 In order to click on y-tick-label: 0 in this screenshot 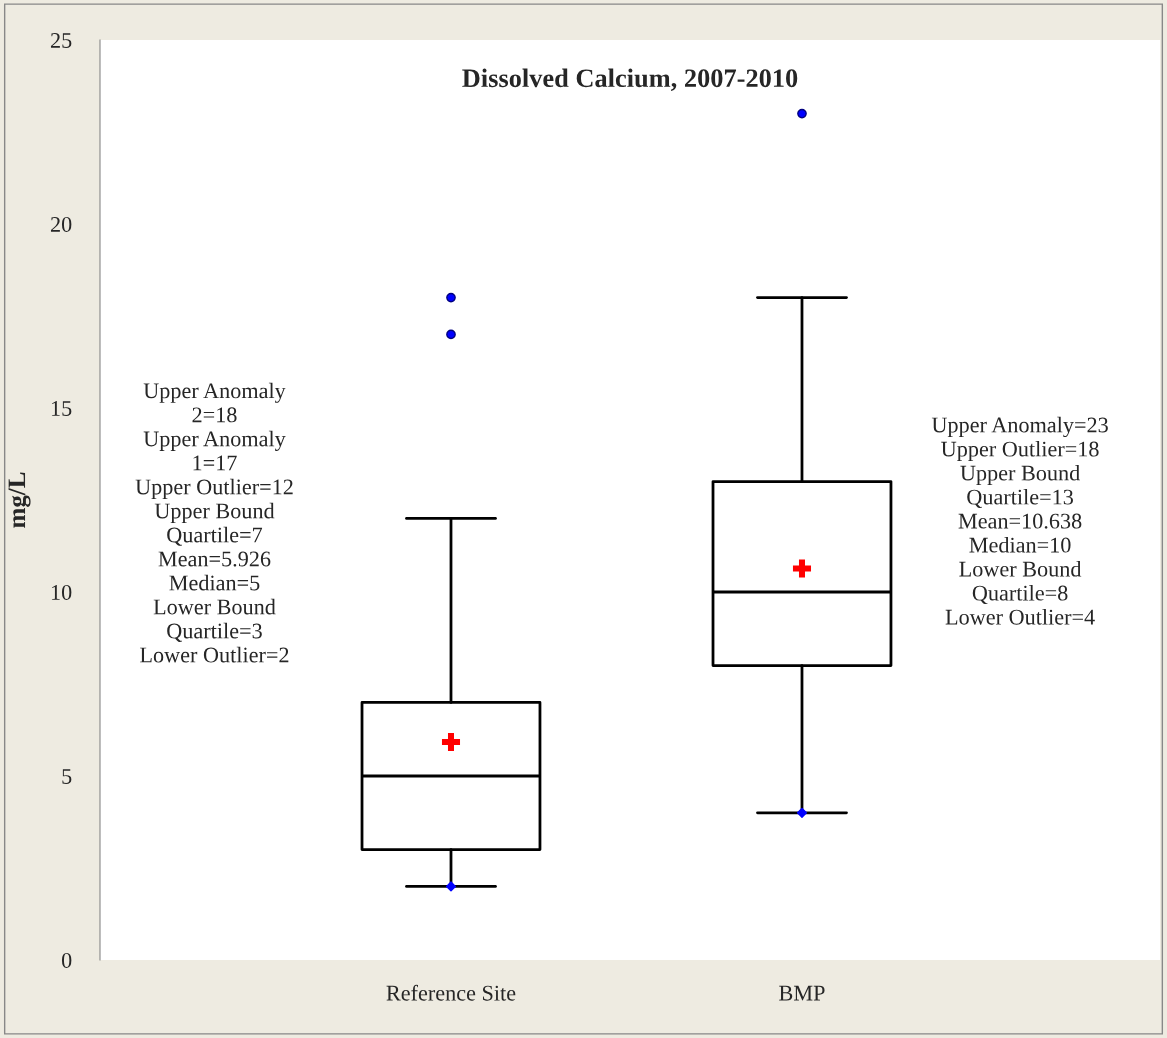, I will do `click(66, 960)`.